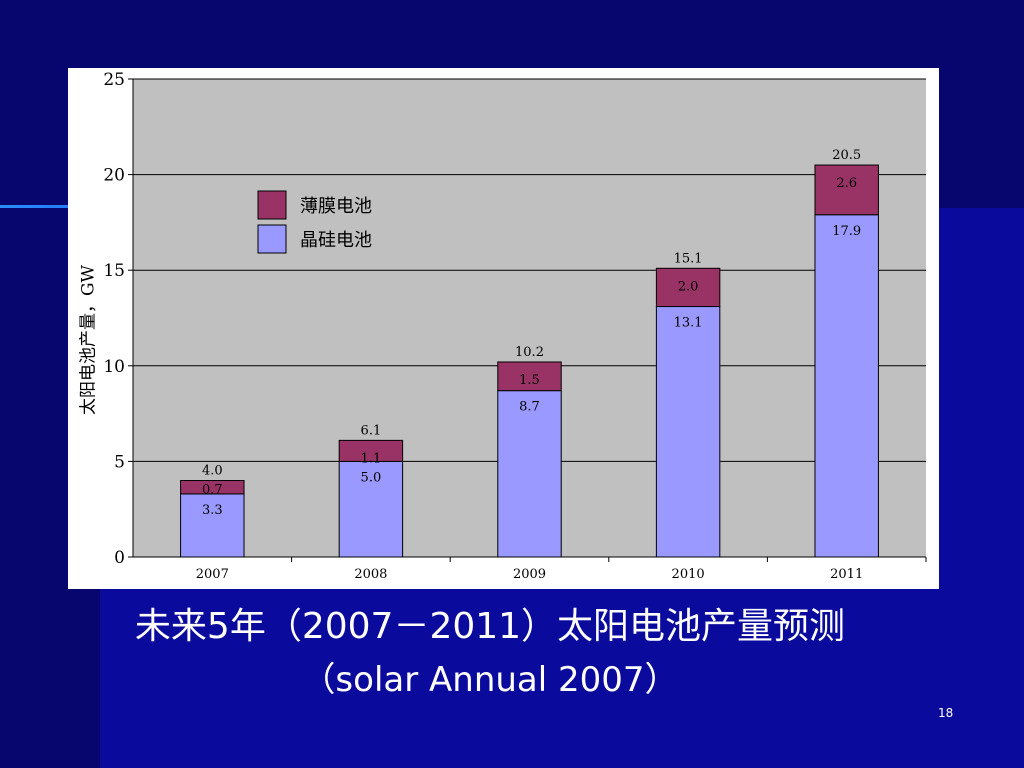 The width and height of the screenshot is (1024, 768). What do you see at coordinates (371, 477) in the screenshot?
I see `bar-value-label: 5.0` at bounding box center [371, 477].